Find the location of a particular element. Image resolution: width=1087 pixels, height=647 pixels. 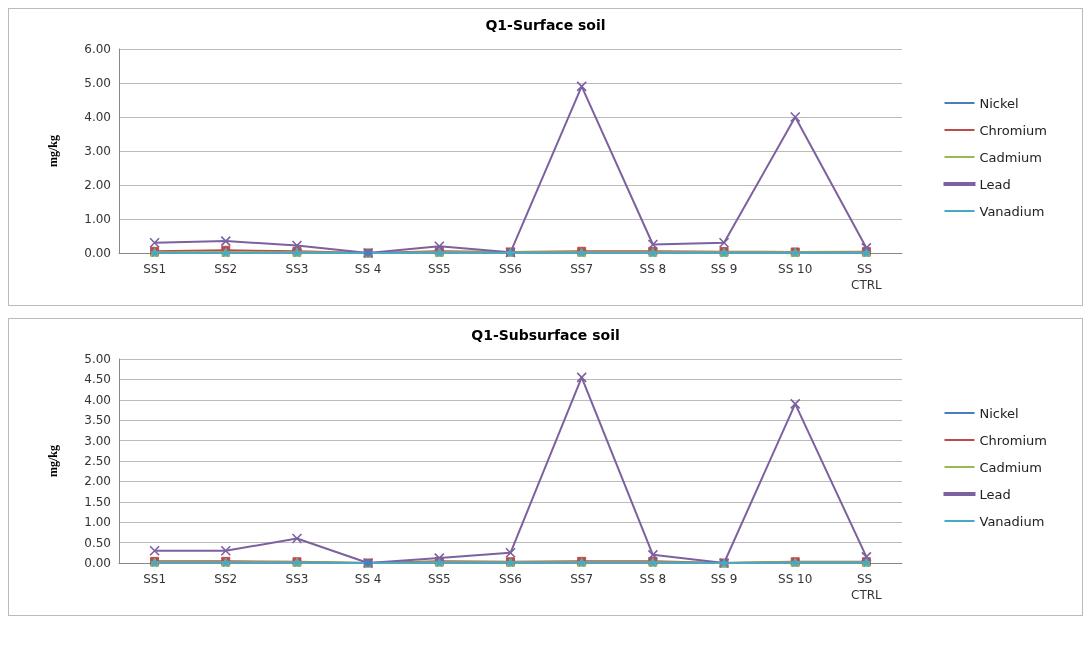

y-tick-label: 3.50 is located at coordinates (97, 420).